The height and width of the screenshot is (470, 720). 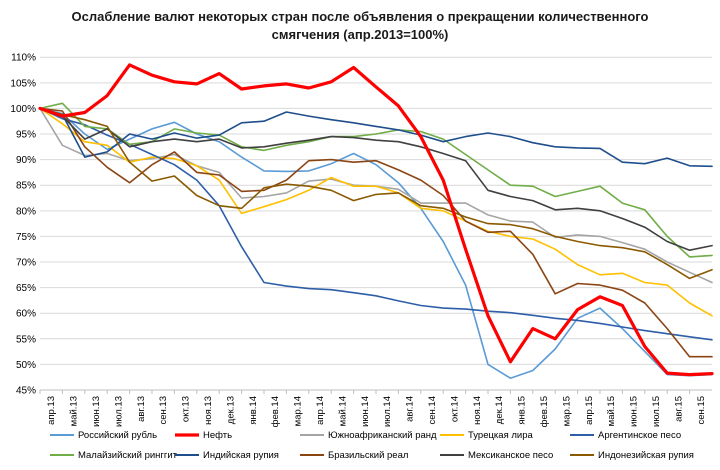 I want to click on y-tick-label: 60%, so click(x=26, y=314).